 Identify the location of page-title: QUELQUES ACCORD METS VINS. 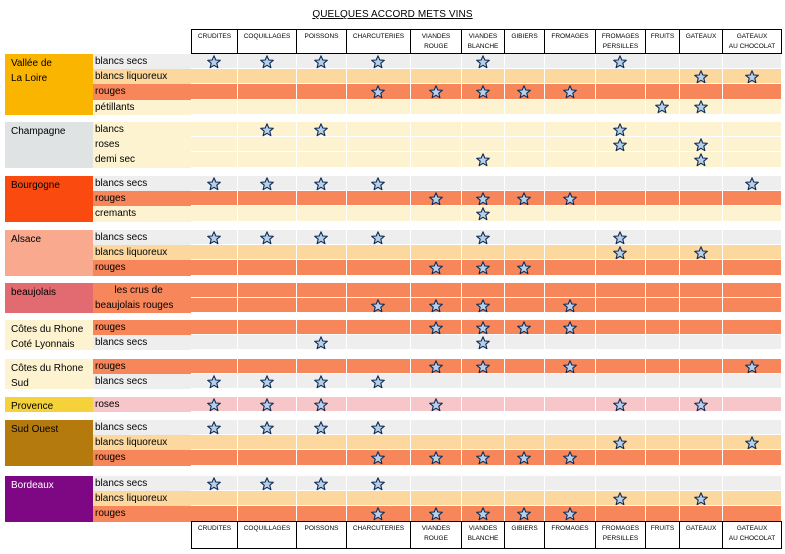
(392, 14).